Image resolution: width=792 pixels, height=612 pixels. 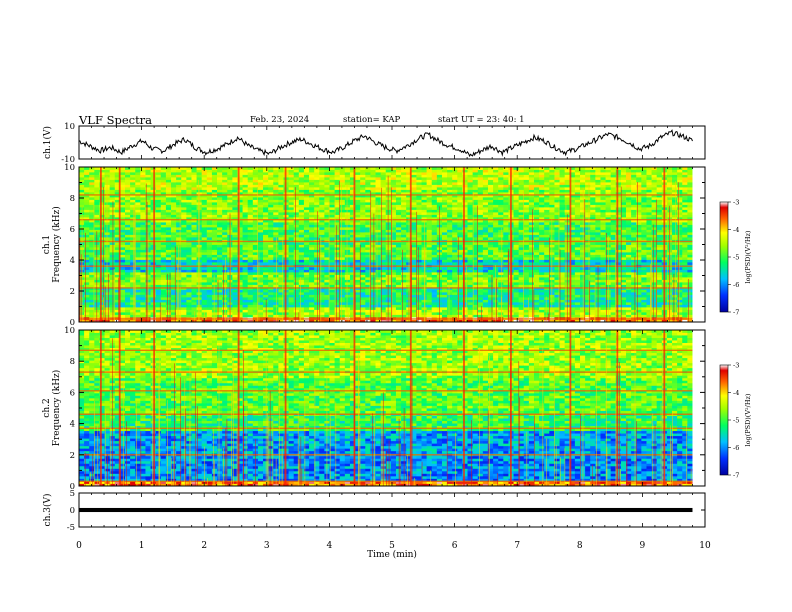 What do you see at coordinates (392, 554) in the screenshot?
I see `x-axis-label: Time (min)` at bounding box center [392, 554].